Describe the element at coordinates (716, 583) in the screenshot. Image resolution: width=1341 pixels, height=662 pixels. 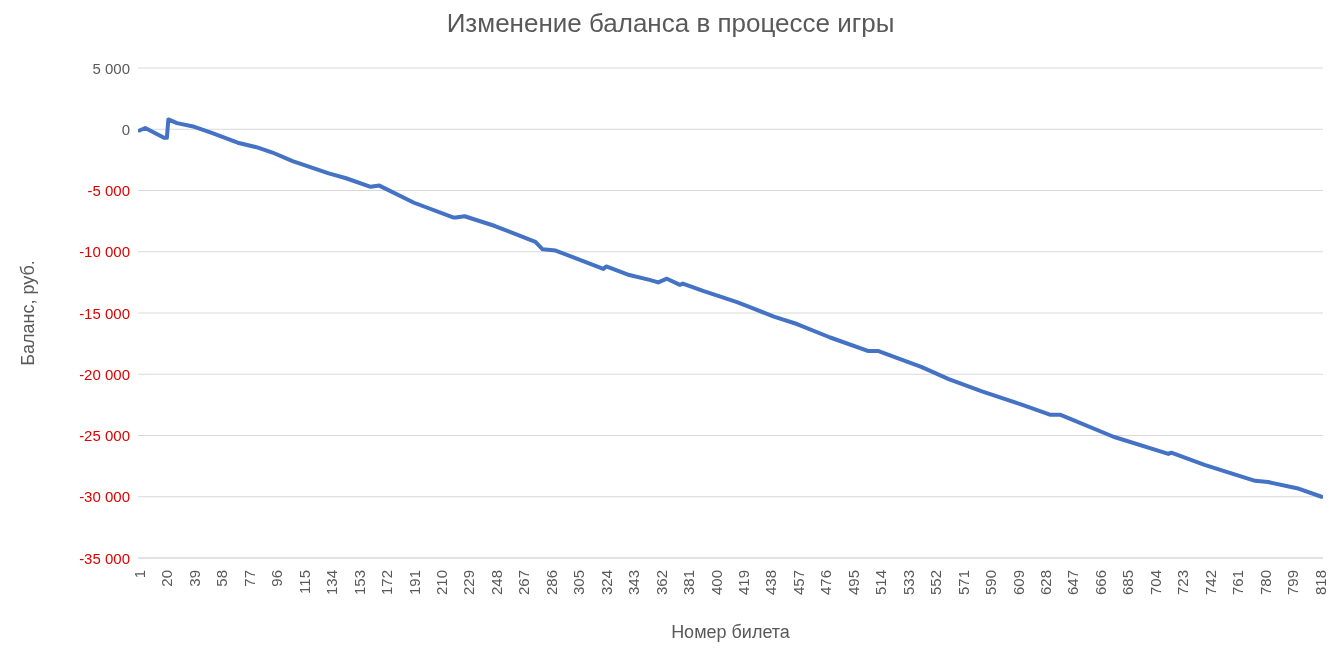
I see `x-tick-label: 400` at that location.